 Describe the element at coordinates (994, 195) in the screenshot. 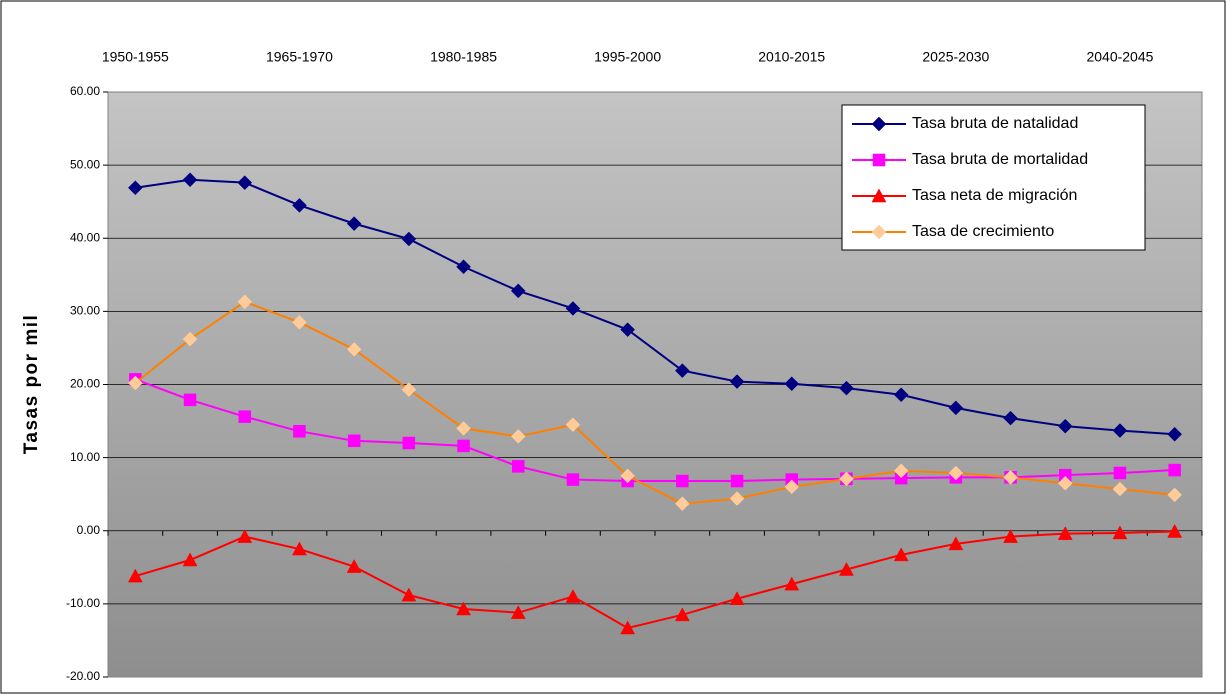

I see `legend-label: Tasa neta de migración` at that location.